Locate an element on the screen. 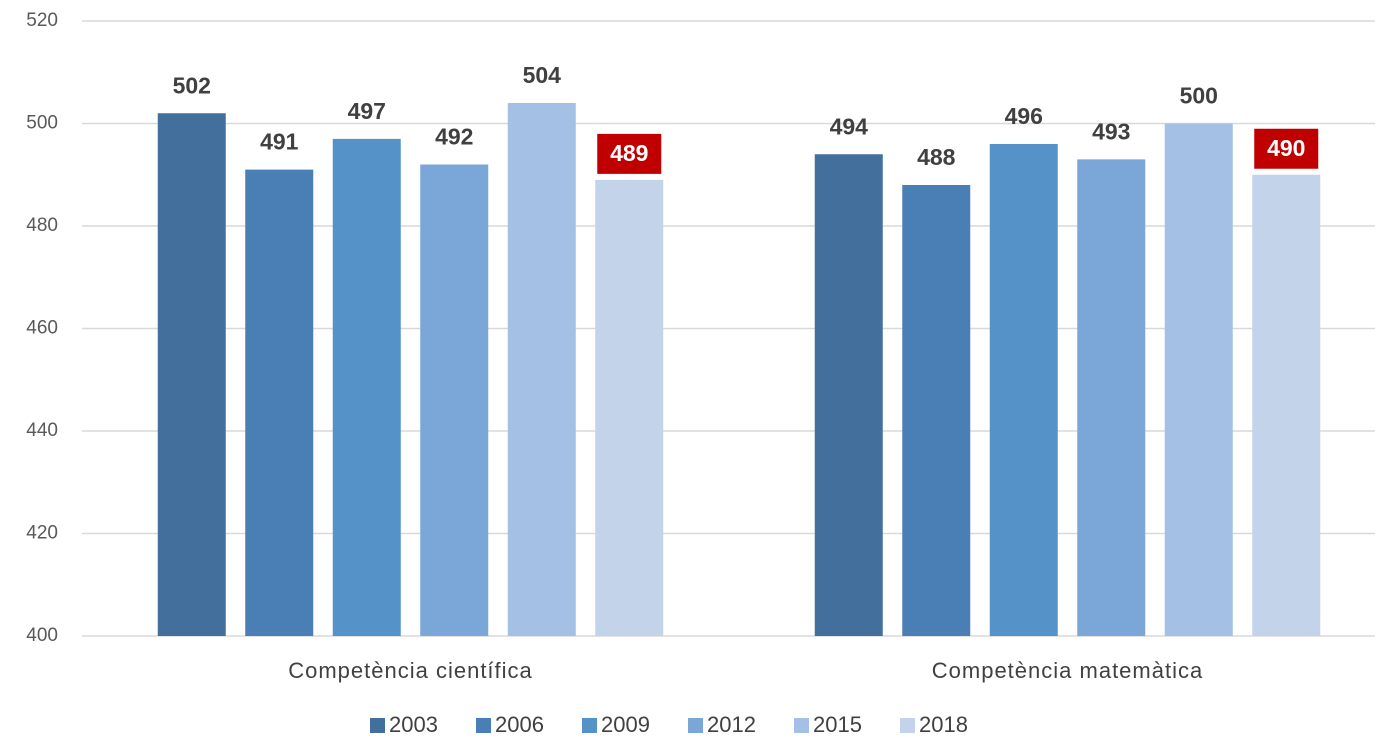 The height and width of the screenshot is (738, 1377). y-tick-label: 500 is located at coordinates (42, 123).